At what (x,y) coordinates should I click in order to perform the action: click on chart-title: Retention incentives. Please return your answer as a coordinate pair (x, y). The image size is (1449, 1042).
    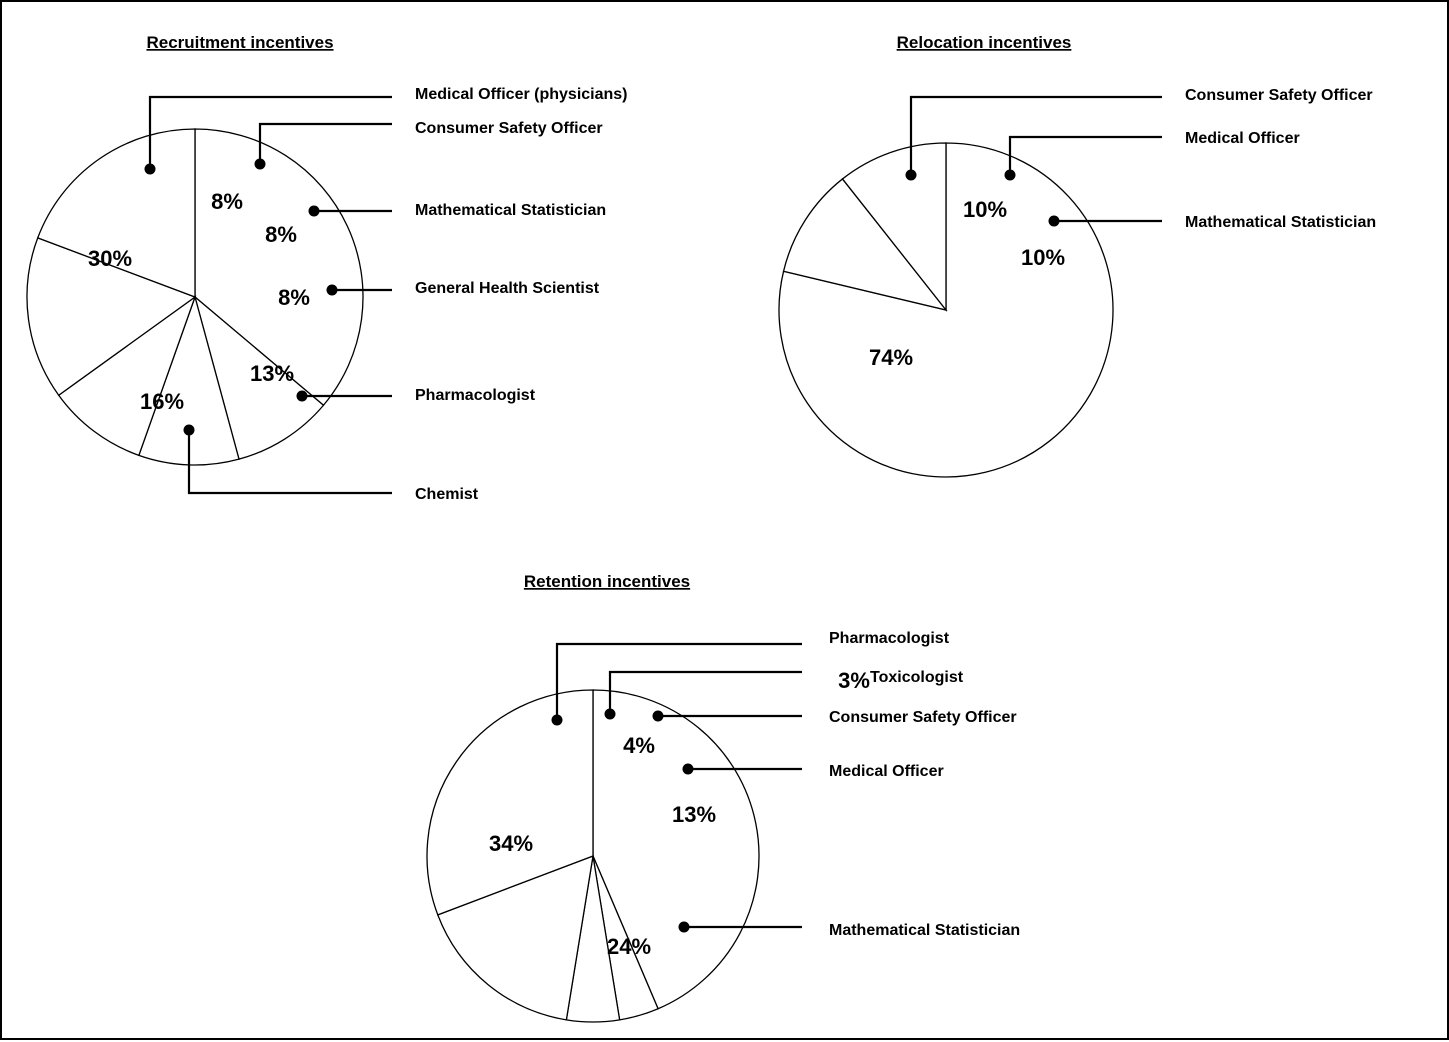
    Looking at the image, I should click on (607, 581).